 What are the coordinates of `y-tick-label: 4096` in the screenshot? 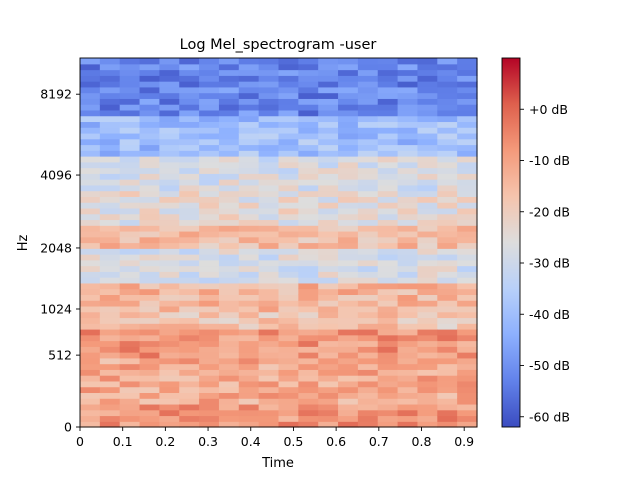 It's located at (56, 175).